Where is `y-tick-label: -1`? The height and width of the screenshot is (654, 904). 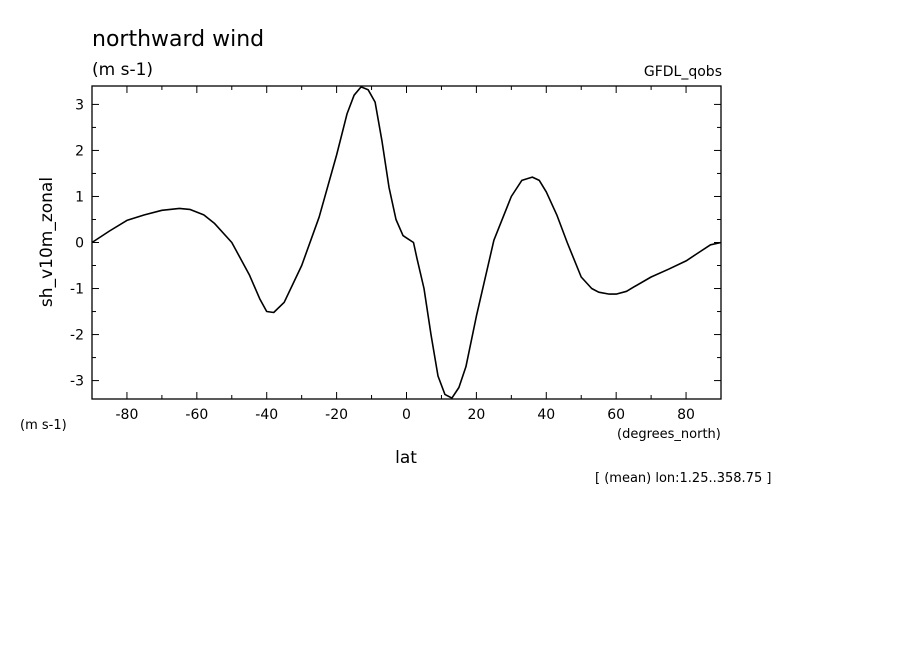 y-tick-label: -1 is located at coordinates (77, 290).